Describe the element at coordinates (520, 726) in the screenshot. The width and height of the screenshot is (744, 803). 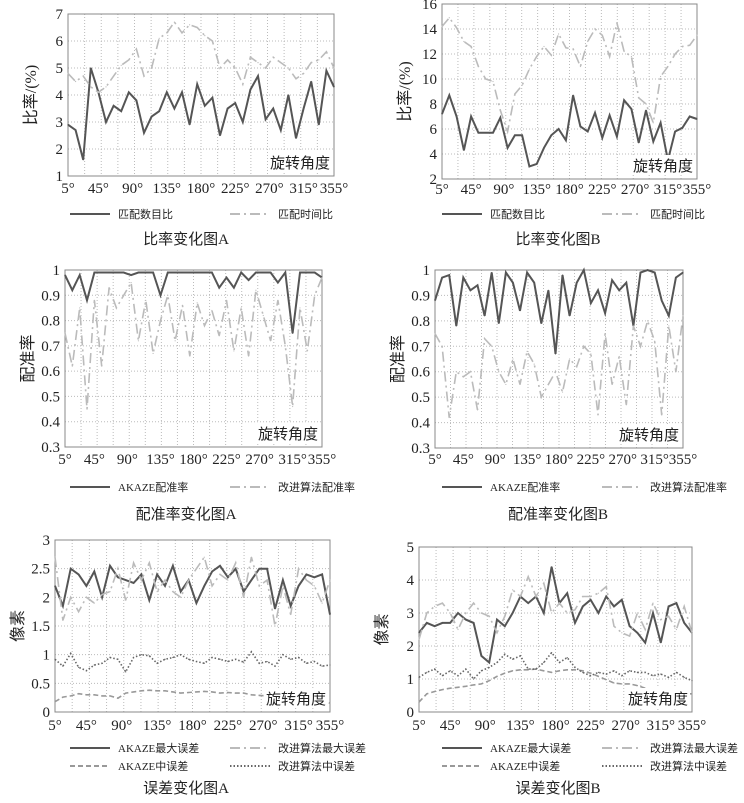
I see `x-tick-label: 135°` at that location.